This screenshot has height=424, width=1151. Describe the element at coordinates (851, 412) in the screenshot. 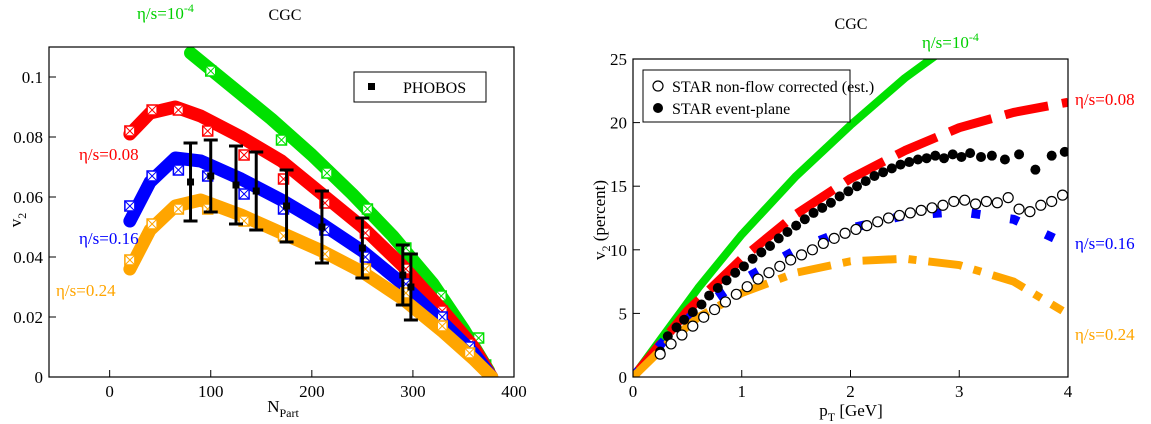

I see `right-xlabel: pT [GeV]` at that location.